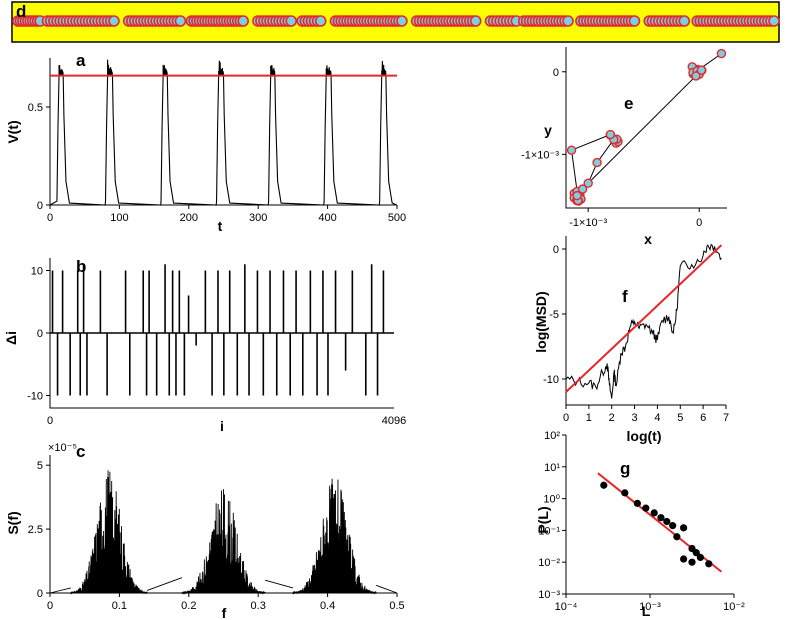 The width and height of the screenshot is (787, 620). Describe the element at coordinates (216, 342) in the screenshot. I see `b-plot-area: 10 0 -10 0 4096` at that location.